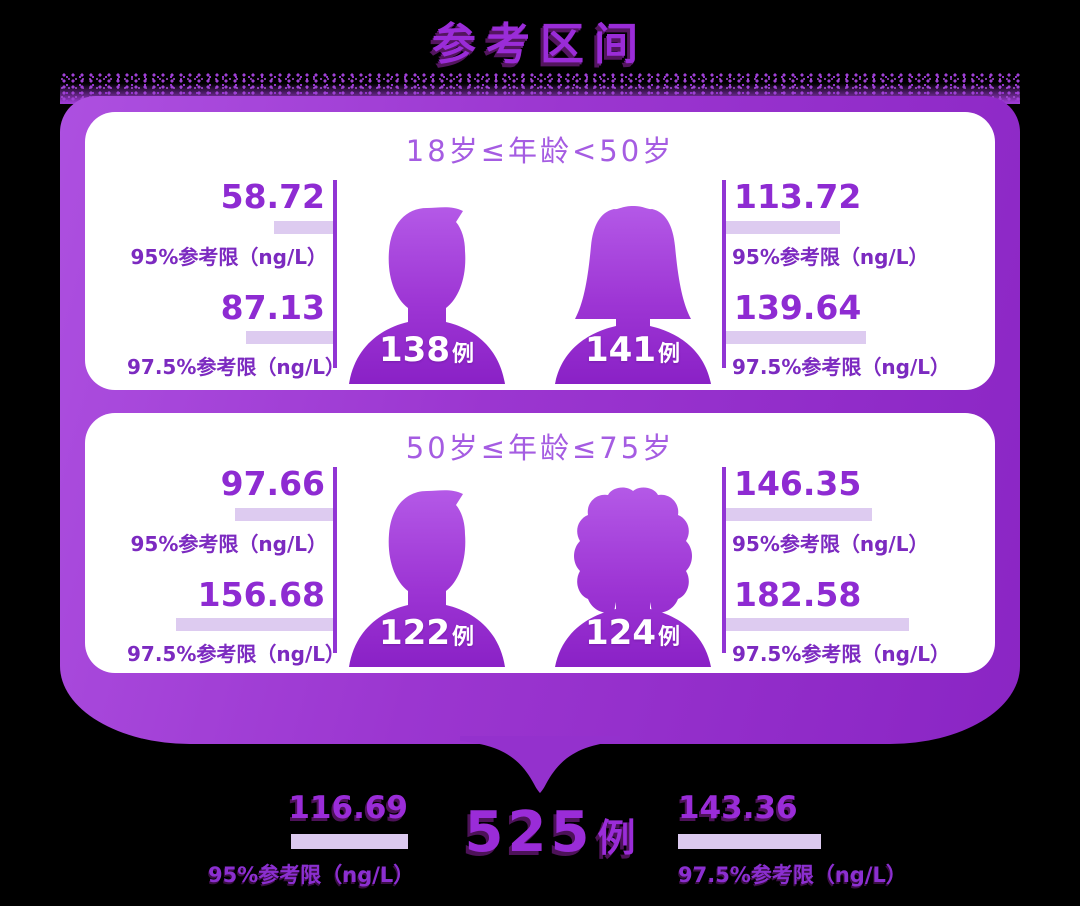 The height and width of the screenshot is (906, 1080). I want to click on case-count: 141例, so click(632, 350).